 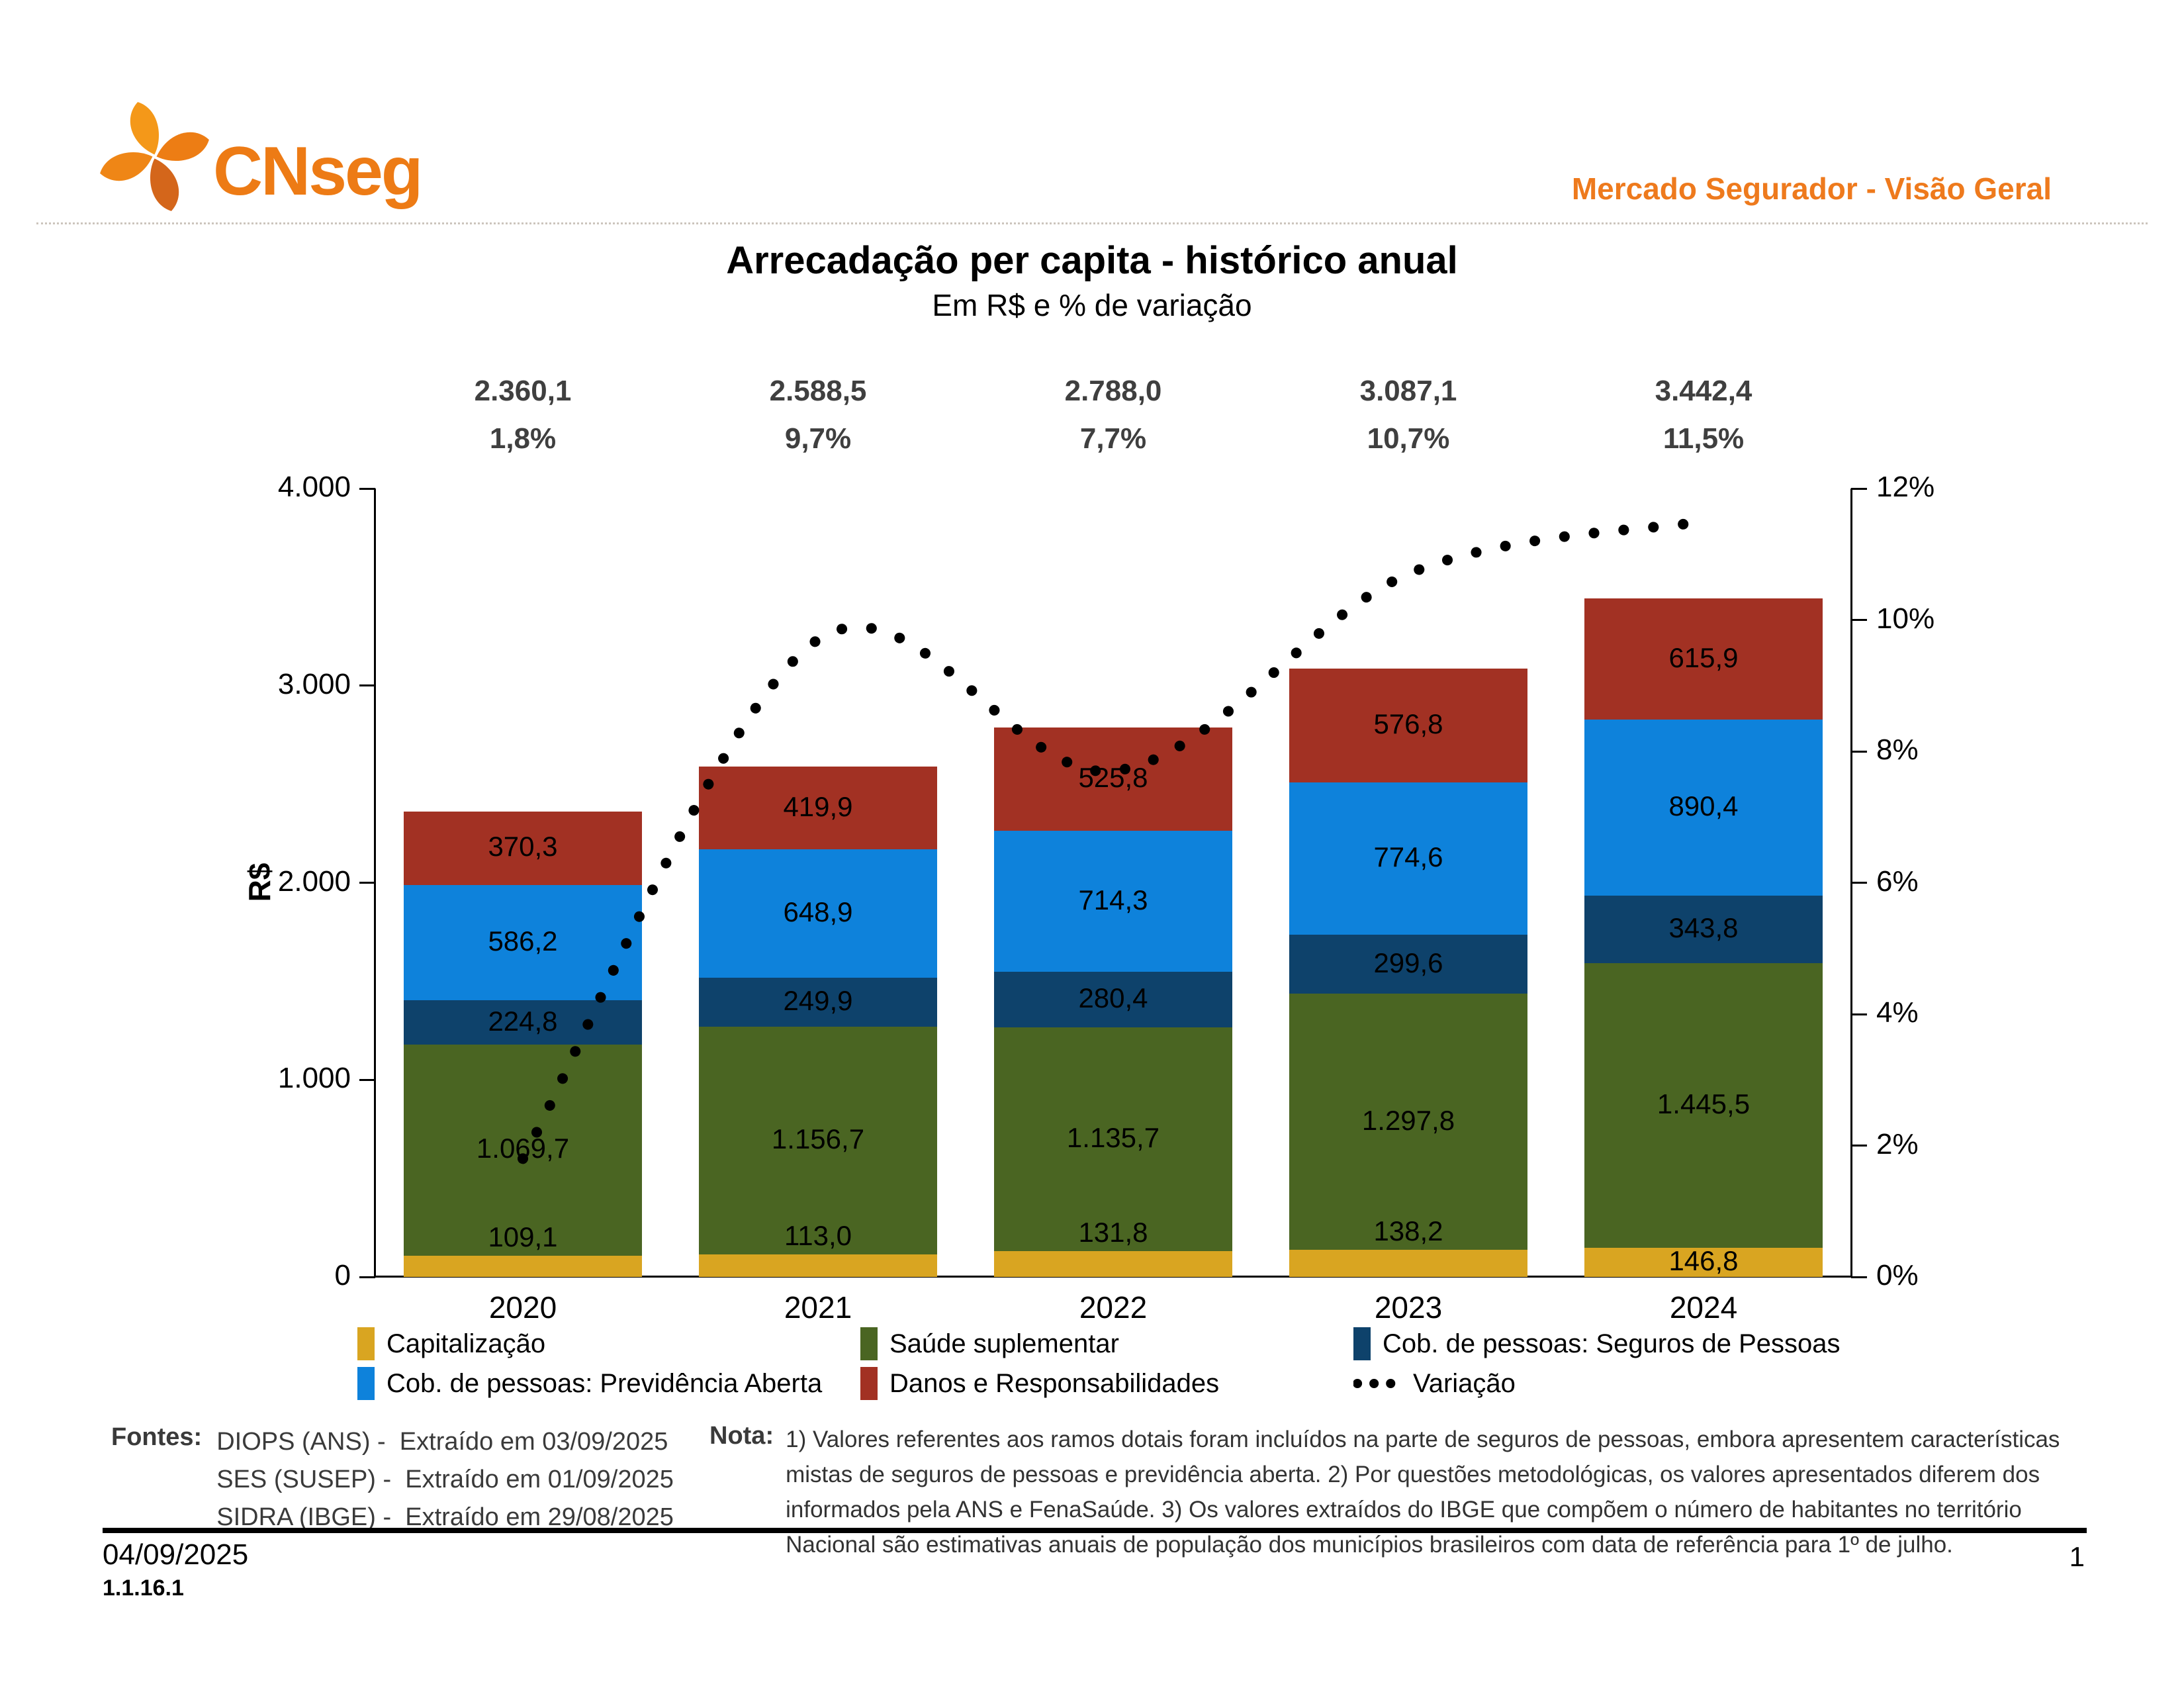 I want to click on bar-segment-value: 224,8, so click(x=523, y=1021).